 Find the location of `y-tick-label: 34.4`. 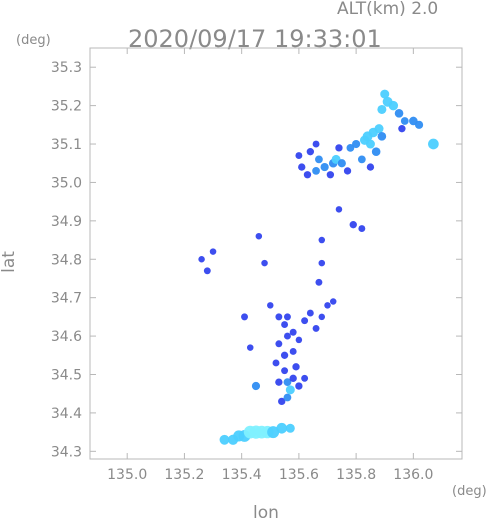

y-tick-label: 34.4 is located at coordinates (66, 414).